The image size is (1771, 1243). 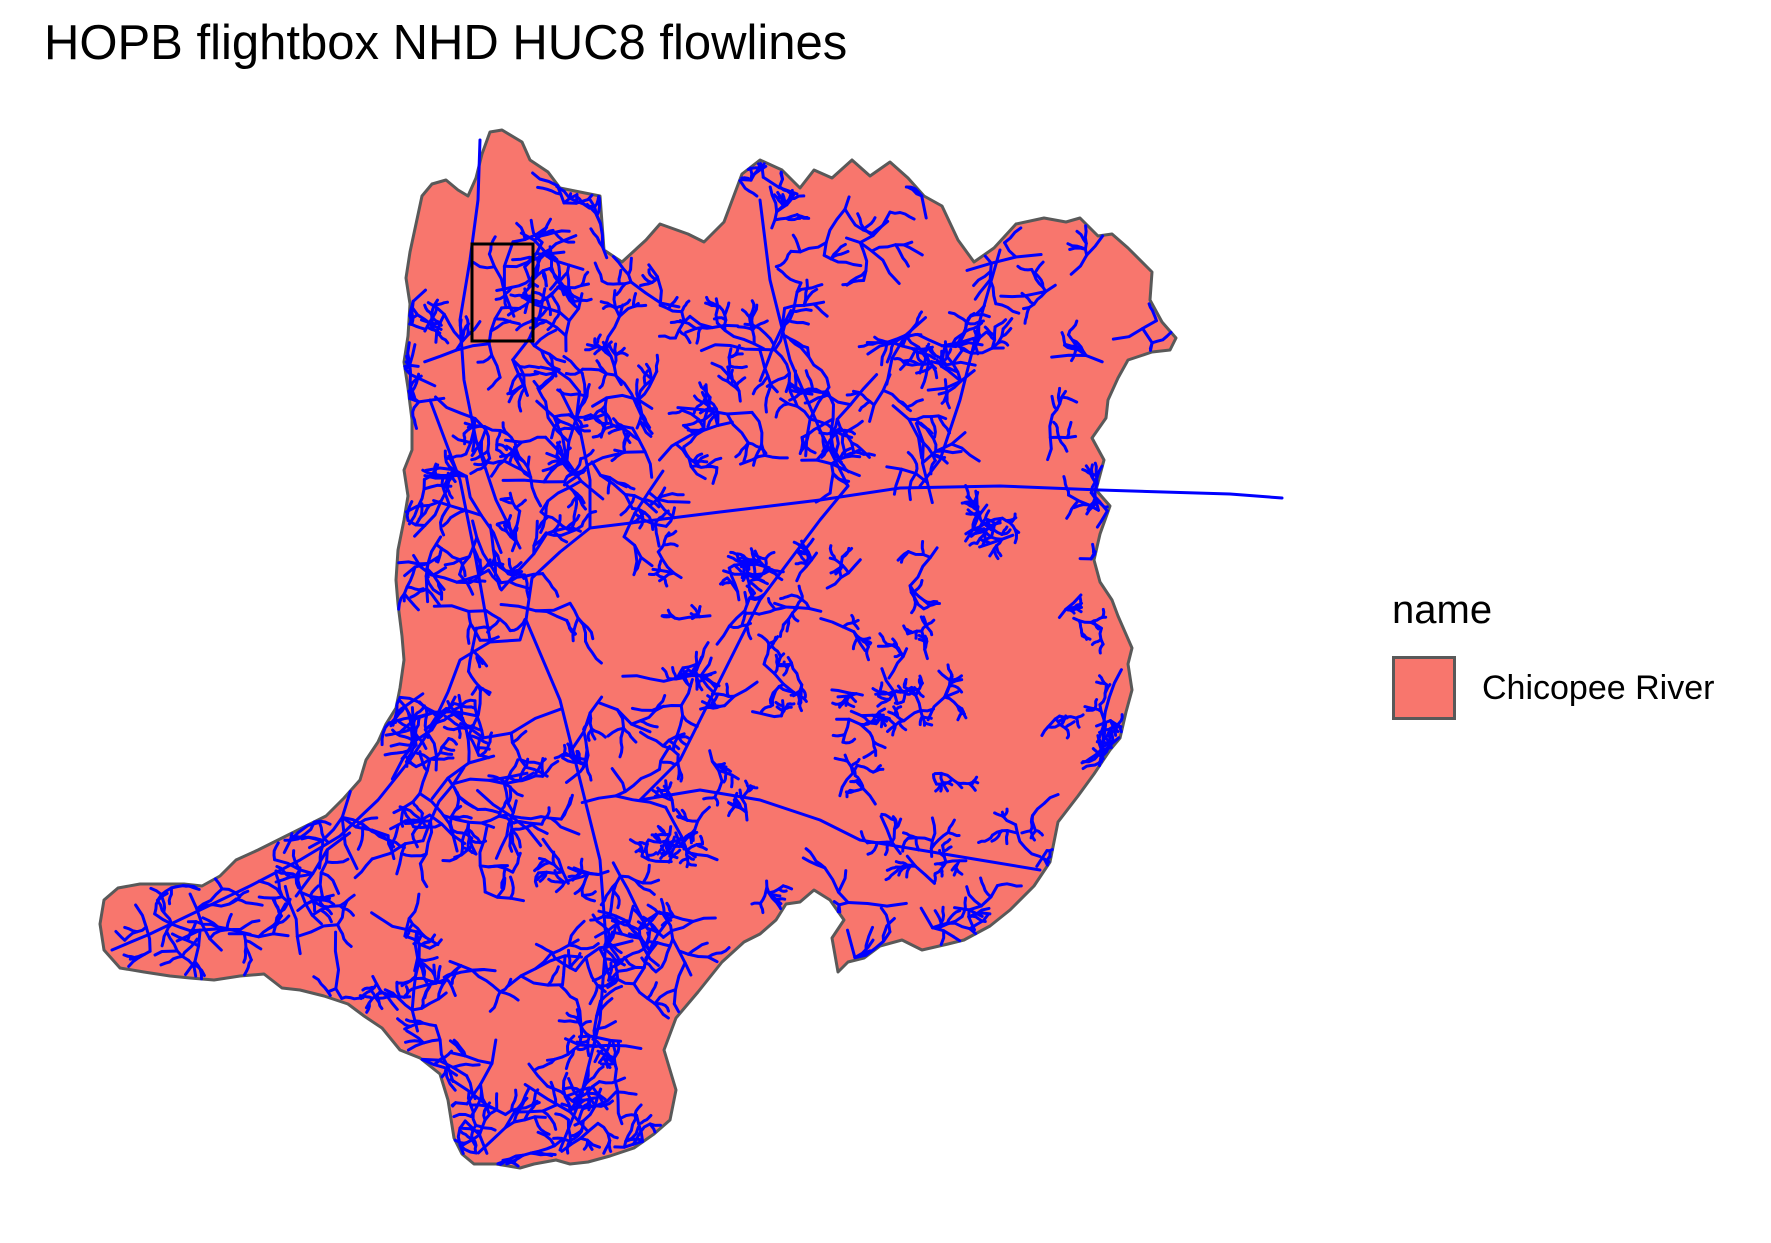 I want to click on flowline-main-stem, so click(x=575, y=459).